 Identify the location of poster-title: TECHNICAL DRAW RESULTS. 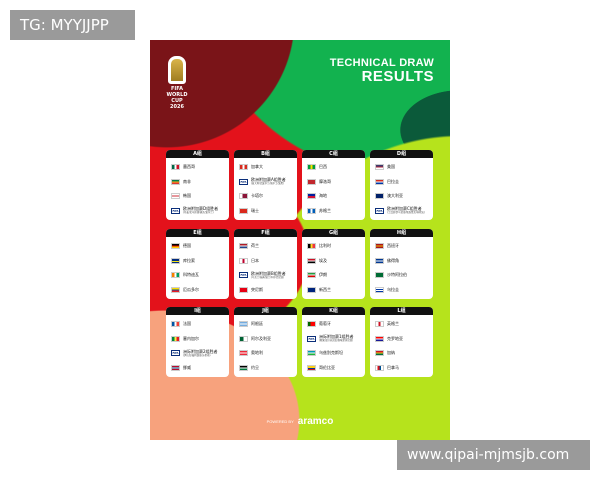
(381, 71).